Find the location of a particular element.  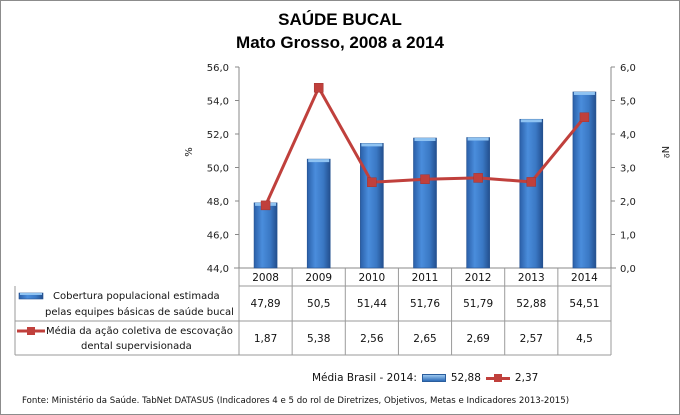

svg-text: 2013 is located at coordinates (531, 278).